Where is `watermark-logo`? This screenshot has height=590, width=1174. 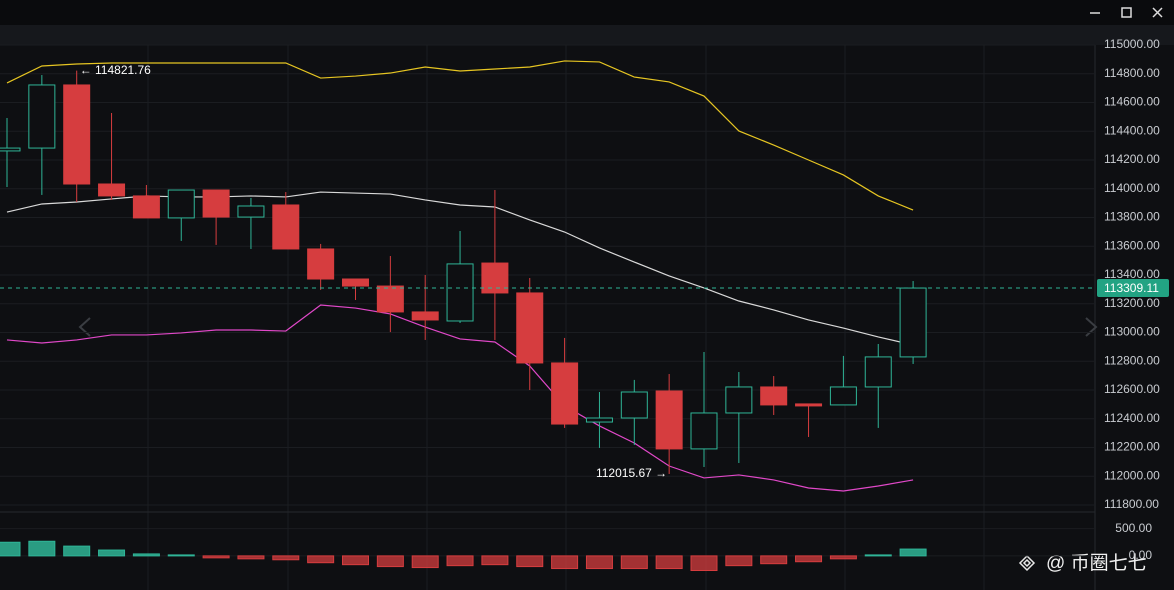 watermark-logo is located at coordinates (1027, 563).